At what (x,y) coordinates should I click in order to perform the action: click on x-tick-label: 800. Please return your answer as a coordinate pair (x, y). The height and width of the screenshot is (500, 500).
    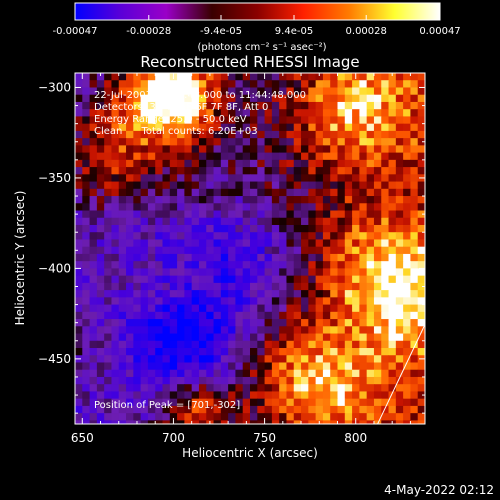
    Looking at the image, I should click on (355, 438).